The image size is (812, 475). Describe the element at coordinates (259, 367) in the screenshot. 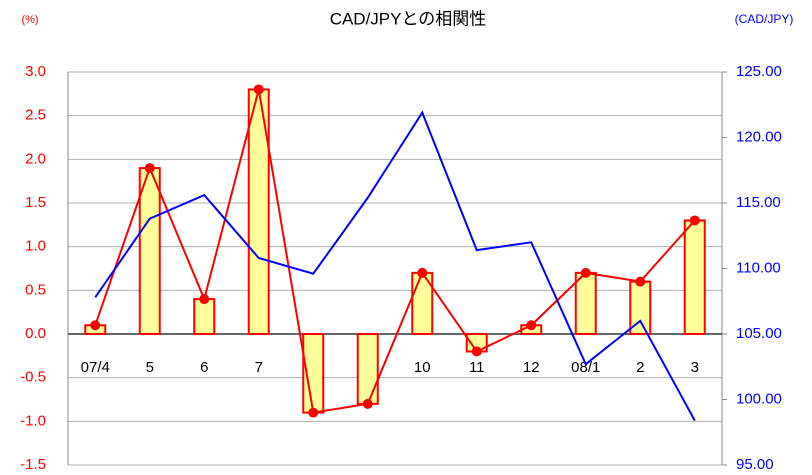

I see `x-tick-label: 7` at that location.